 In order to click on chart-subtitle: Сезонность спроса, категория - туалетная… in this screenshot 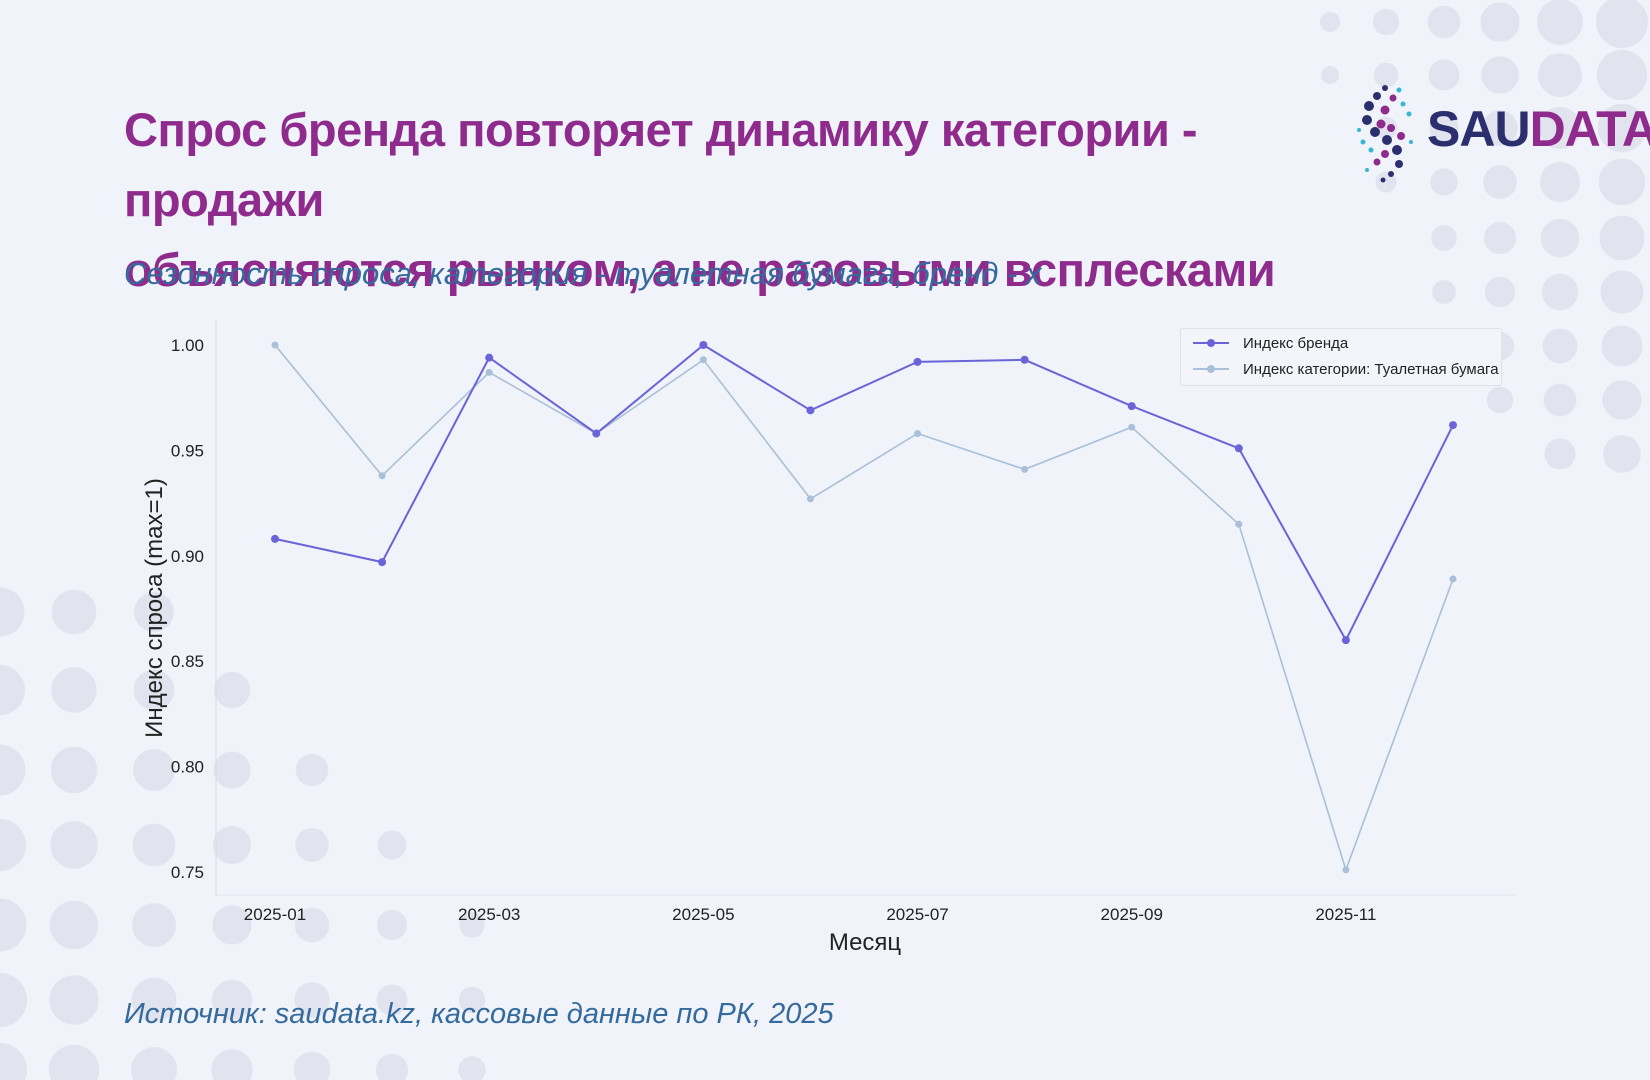, I will do `click(583, 273)`.